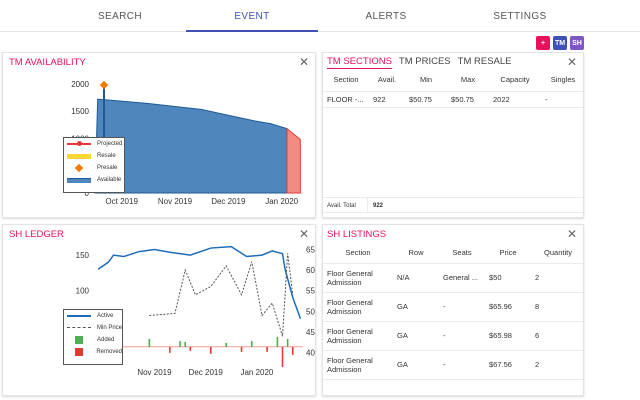 The width and height of the screenshot is (640, 400). Describe the element at coordinates (484, 61) in the screenshot. I see `subtab-tm-resale: TM RESALE` at that location.